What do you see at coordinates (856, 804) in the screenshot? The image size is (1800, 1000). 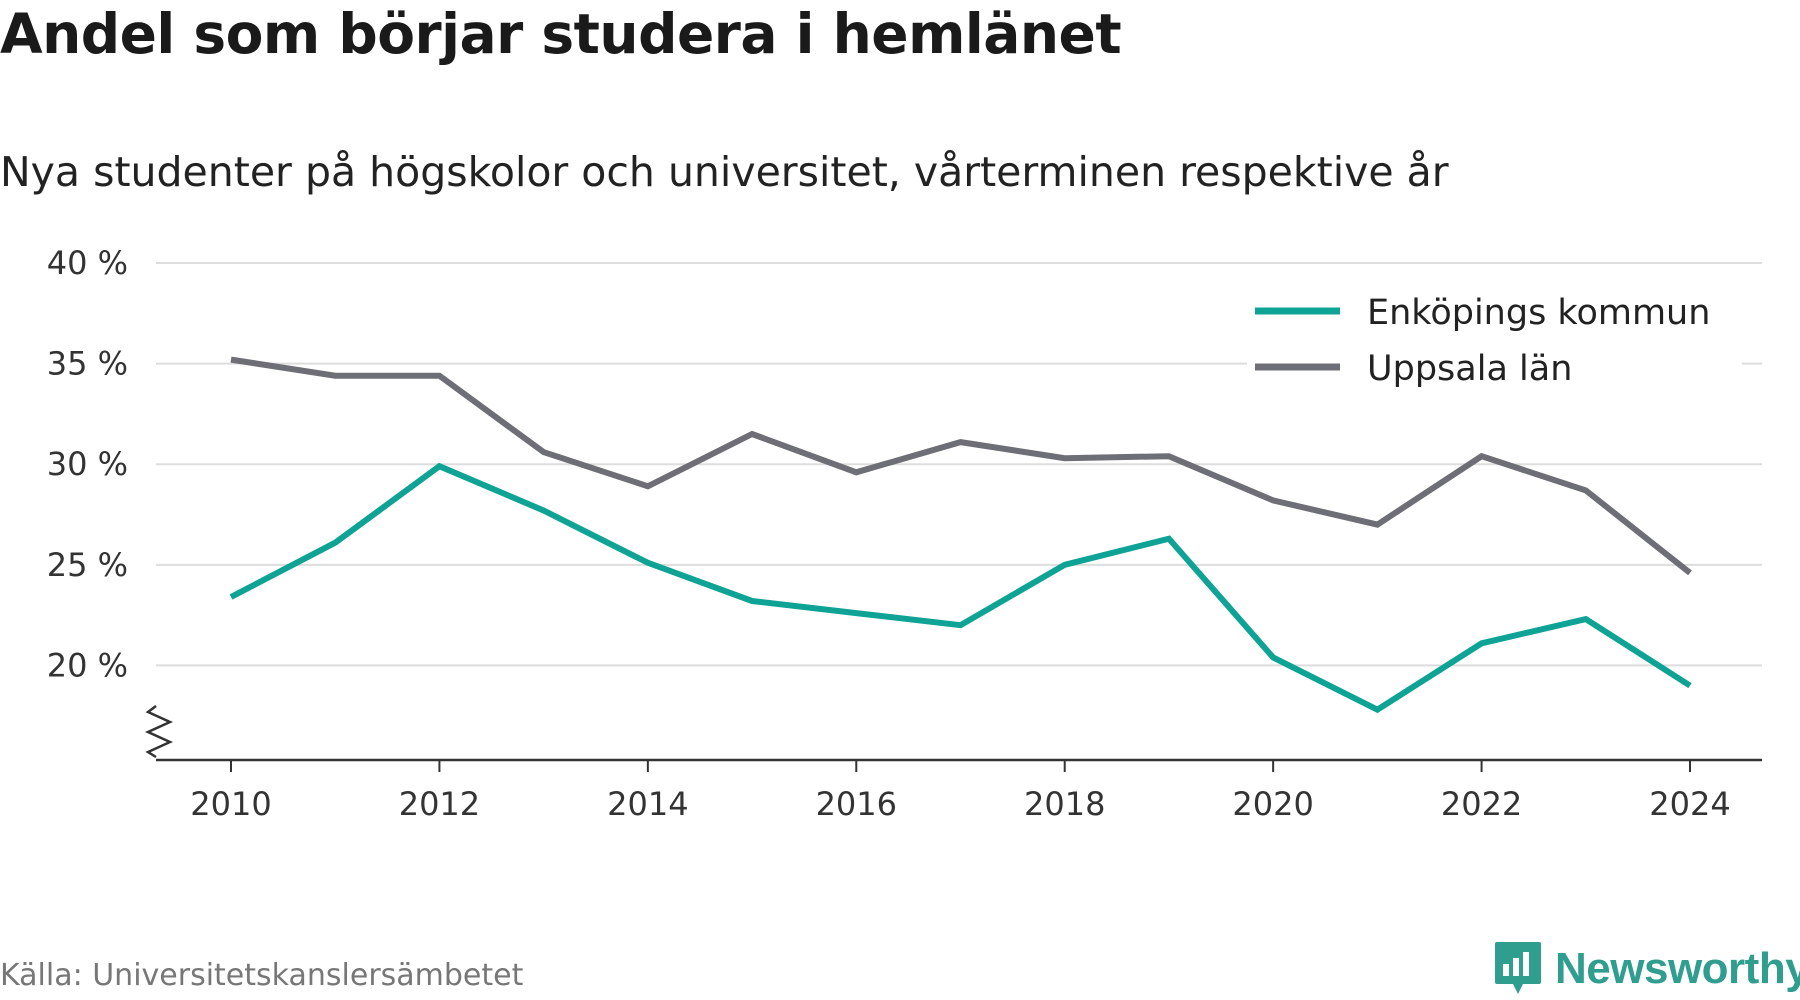 I see `x-tick-label: 2016` at bounding box center [856, 804].